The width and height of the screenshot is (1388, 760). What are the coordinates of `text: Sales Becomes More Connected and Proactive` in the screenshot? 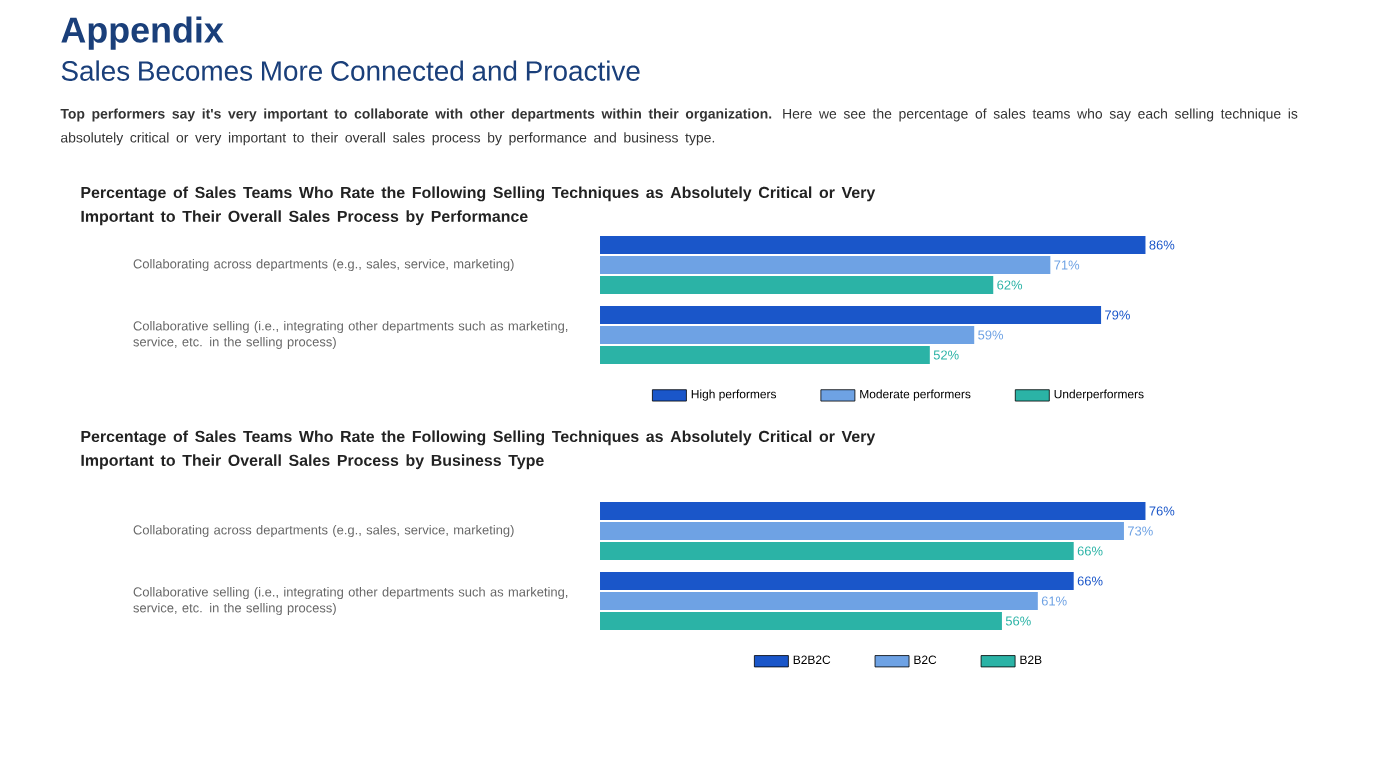 It's located at (350, 70).